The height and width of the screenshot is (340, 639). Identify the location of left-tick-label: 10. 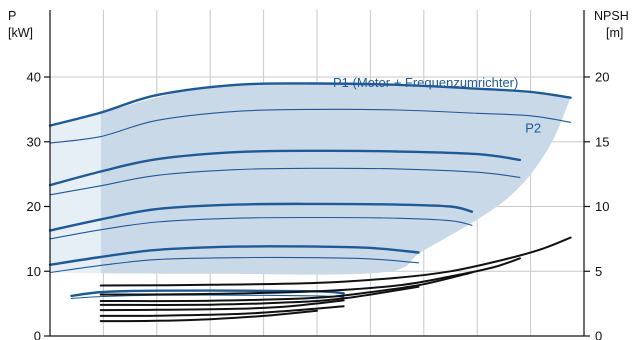
(34, 271).